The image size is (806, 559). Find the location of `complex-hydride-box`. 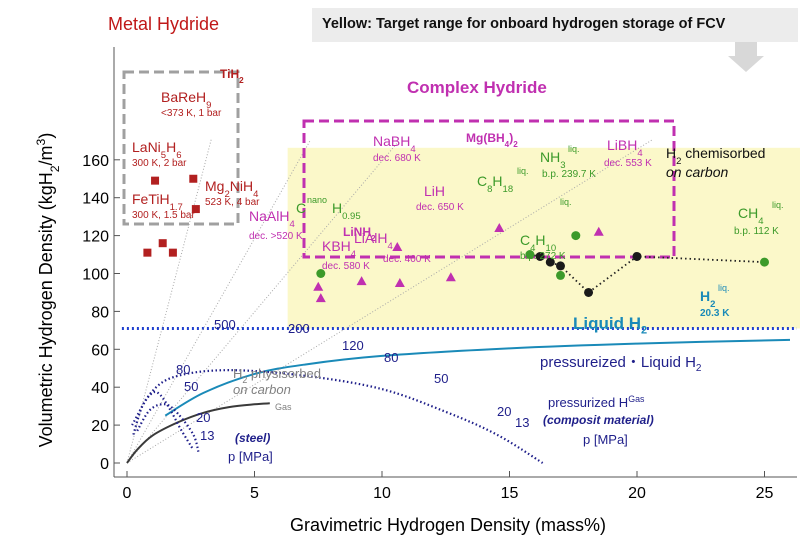

complex-hydride-box is located at coordinates (489, 189).